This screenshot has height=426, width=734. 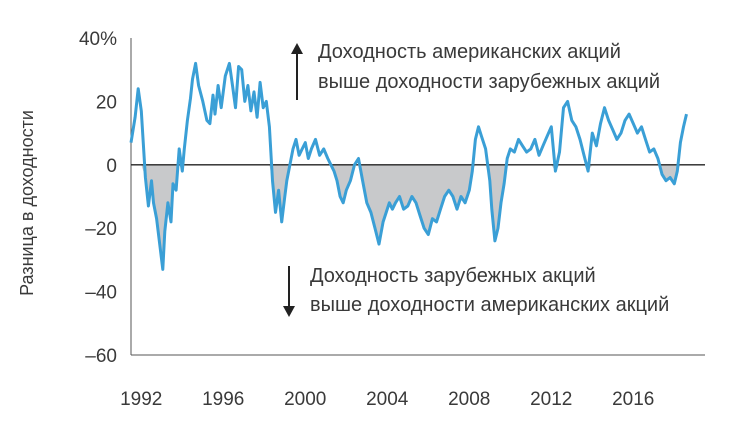 I want to click on x-tick-label: 1992, so click(x=141, y=399).